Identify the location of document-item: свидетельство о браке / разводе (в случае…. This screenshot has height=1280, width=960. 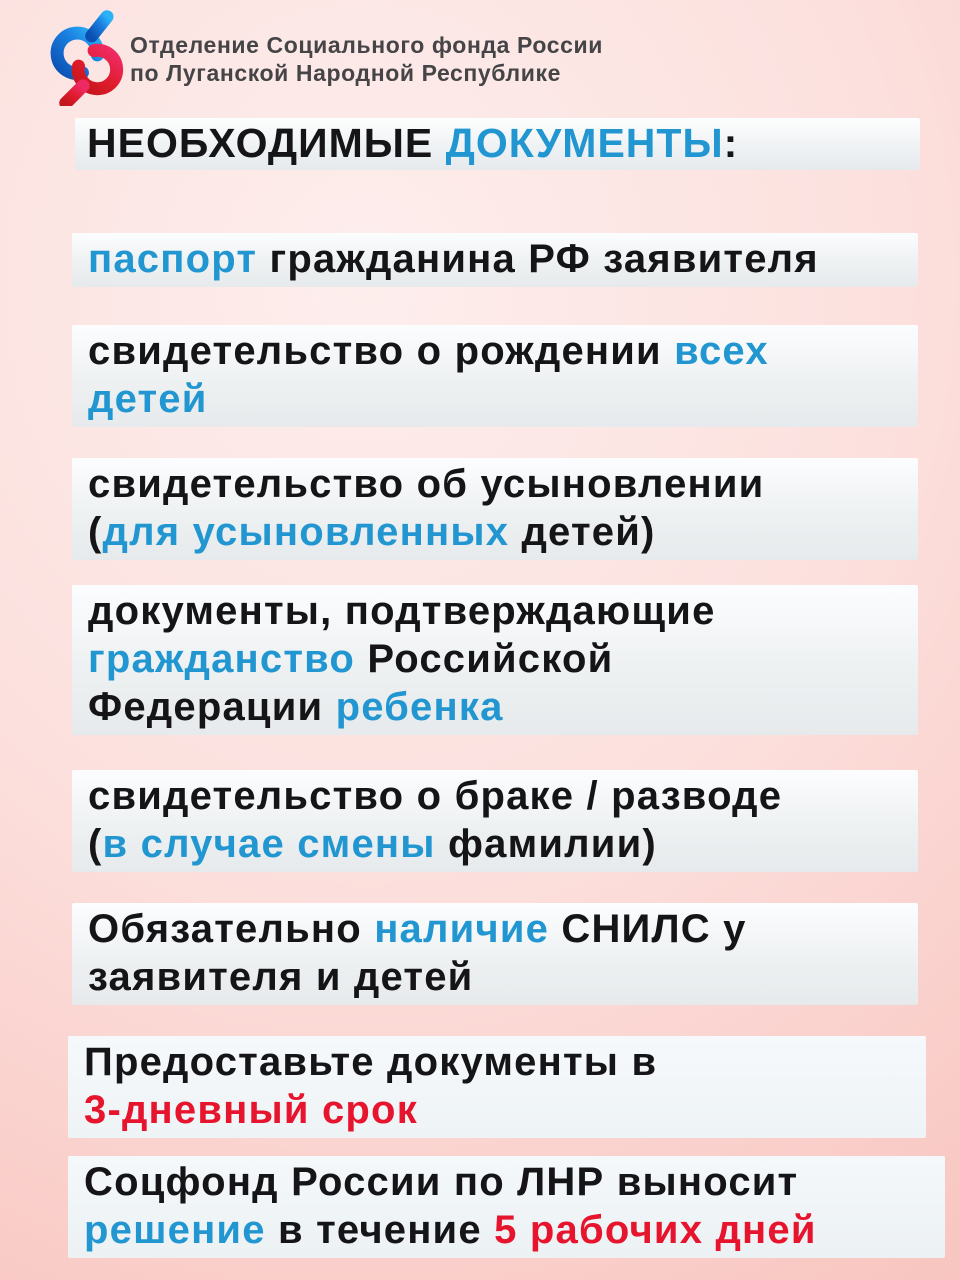
(495, 821).